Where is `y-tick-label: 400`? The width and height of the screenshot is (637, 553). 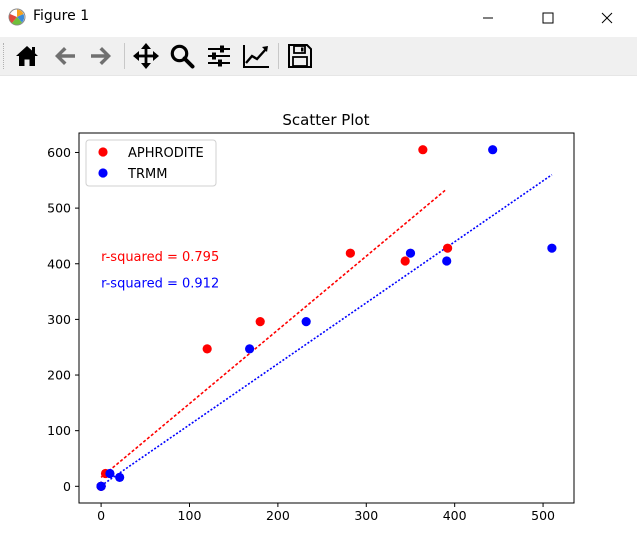 y-tick-label: 400 is located at coordinates (59, 263).